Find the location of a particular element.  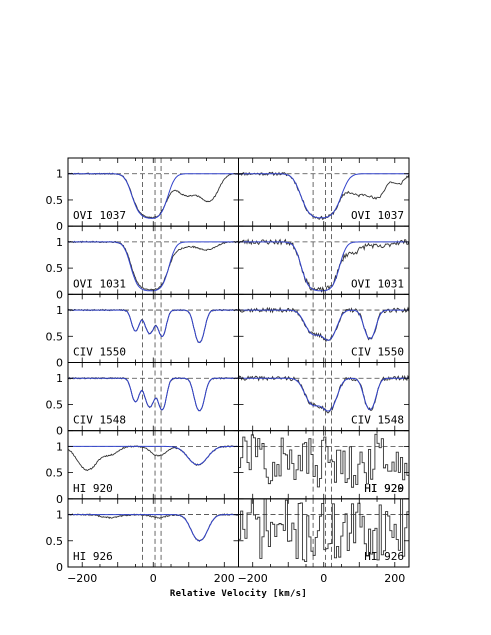

panel-2-1: CIV 1550 is located at coordinates (324, 328).